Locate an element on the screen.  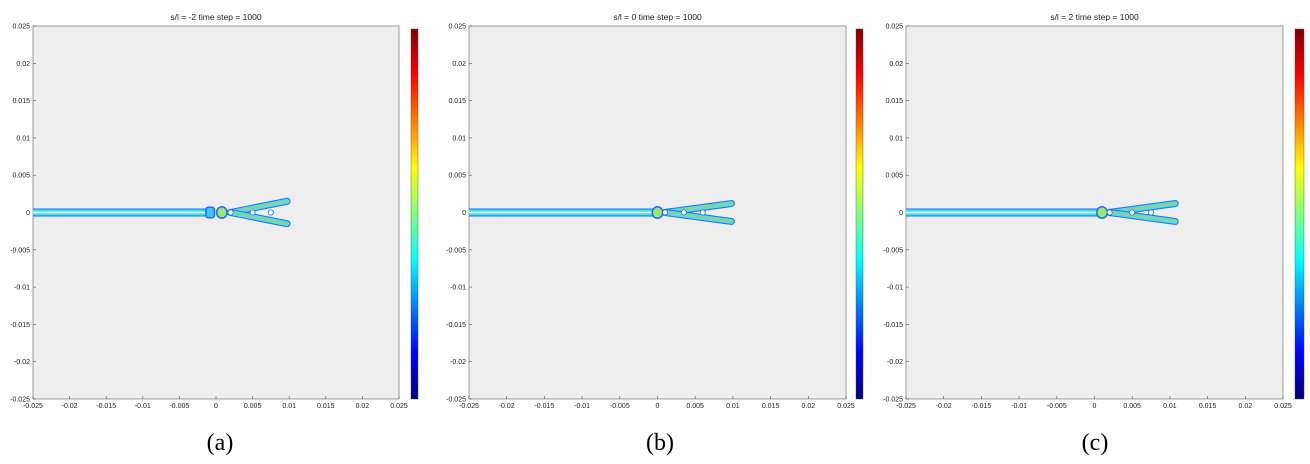
chart-title: s/l = 2 time step = 1000 is located at coordinates (1094, 17).